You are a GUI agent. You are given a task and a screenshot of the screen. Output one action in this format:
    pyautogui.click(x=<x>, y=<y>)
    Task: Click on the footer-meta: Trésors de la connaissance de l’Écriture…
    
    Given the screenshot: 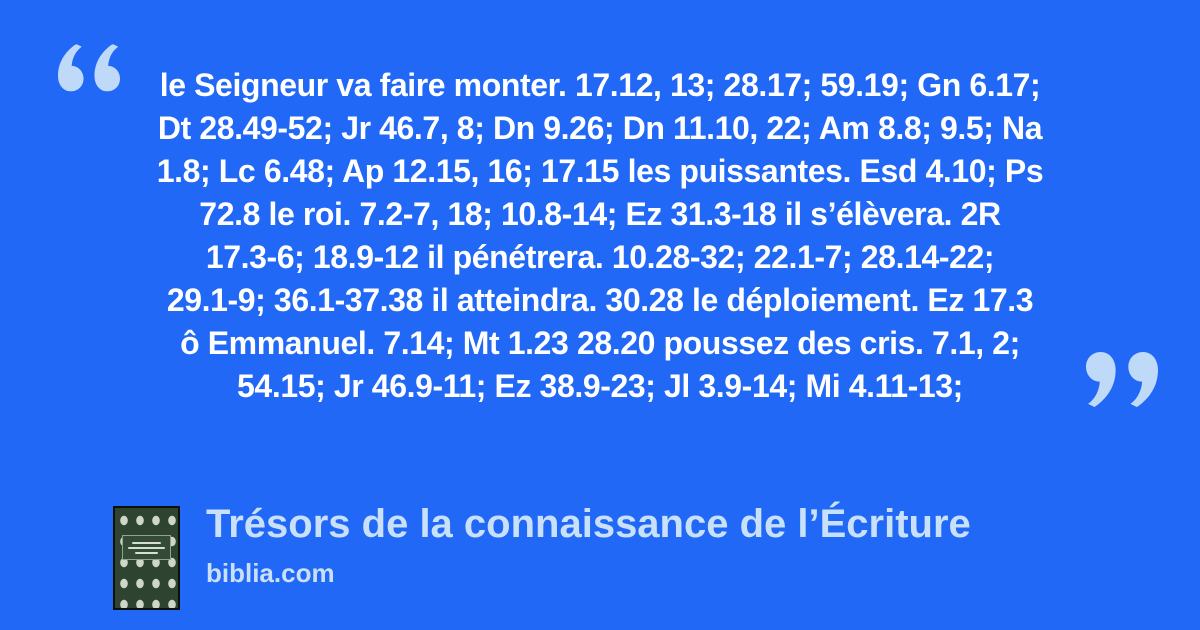 What is the action you would take?
    pyautogui.click(x=588, y=545)
    